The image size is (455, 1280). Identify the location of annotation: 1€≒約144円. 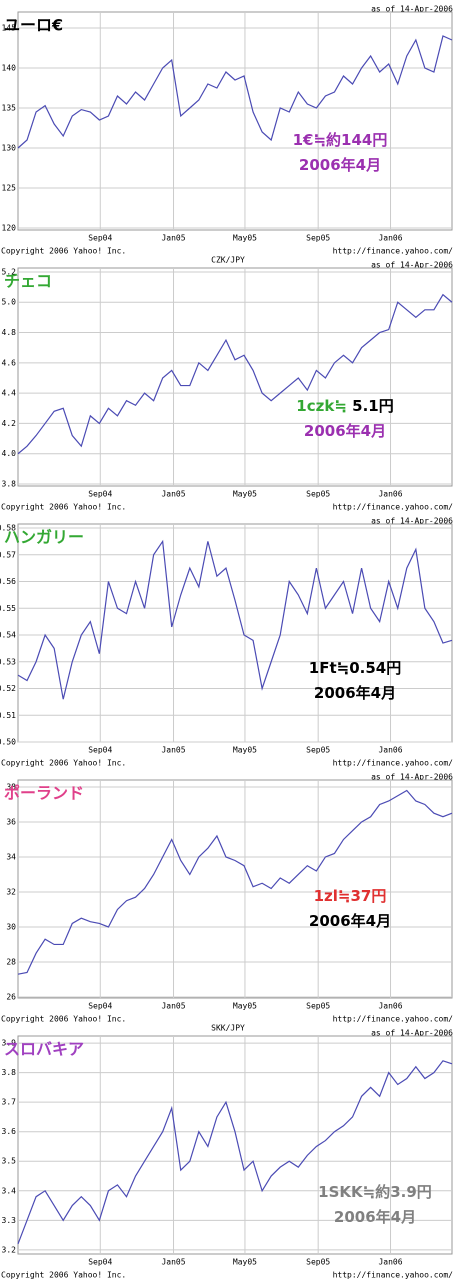
(340, 140).